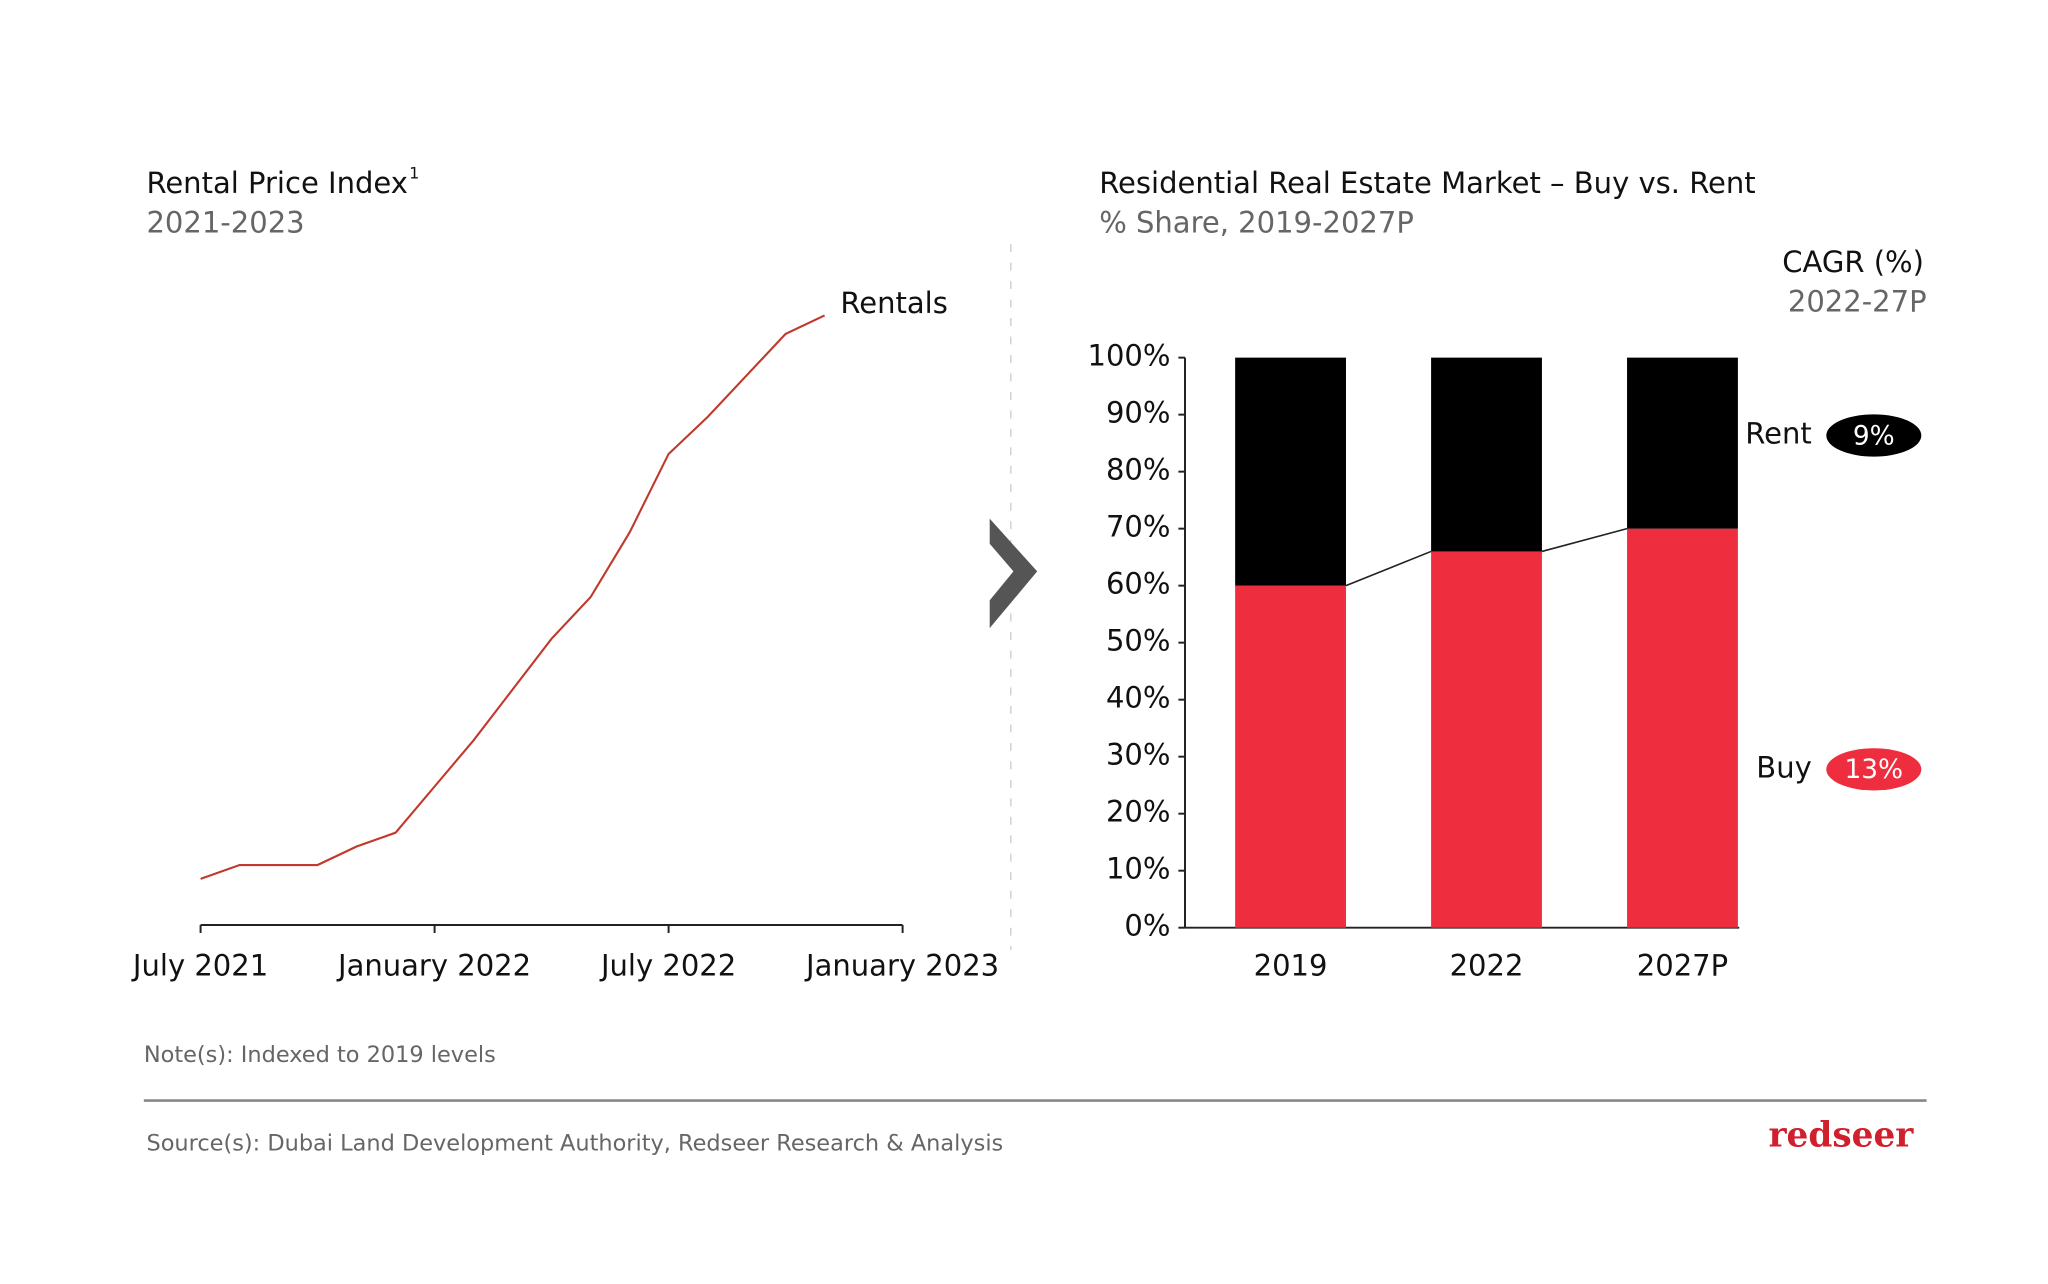  What do you see at coordinates (1857, 302) in the screenshot?
I see `annotation-subtitle: 2022-27P` at bounding box center [1857, 302].